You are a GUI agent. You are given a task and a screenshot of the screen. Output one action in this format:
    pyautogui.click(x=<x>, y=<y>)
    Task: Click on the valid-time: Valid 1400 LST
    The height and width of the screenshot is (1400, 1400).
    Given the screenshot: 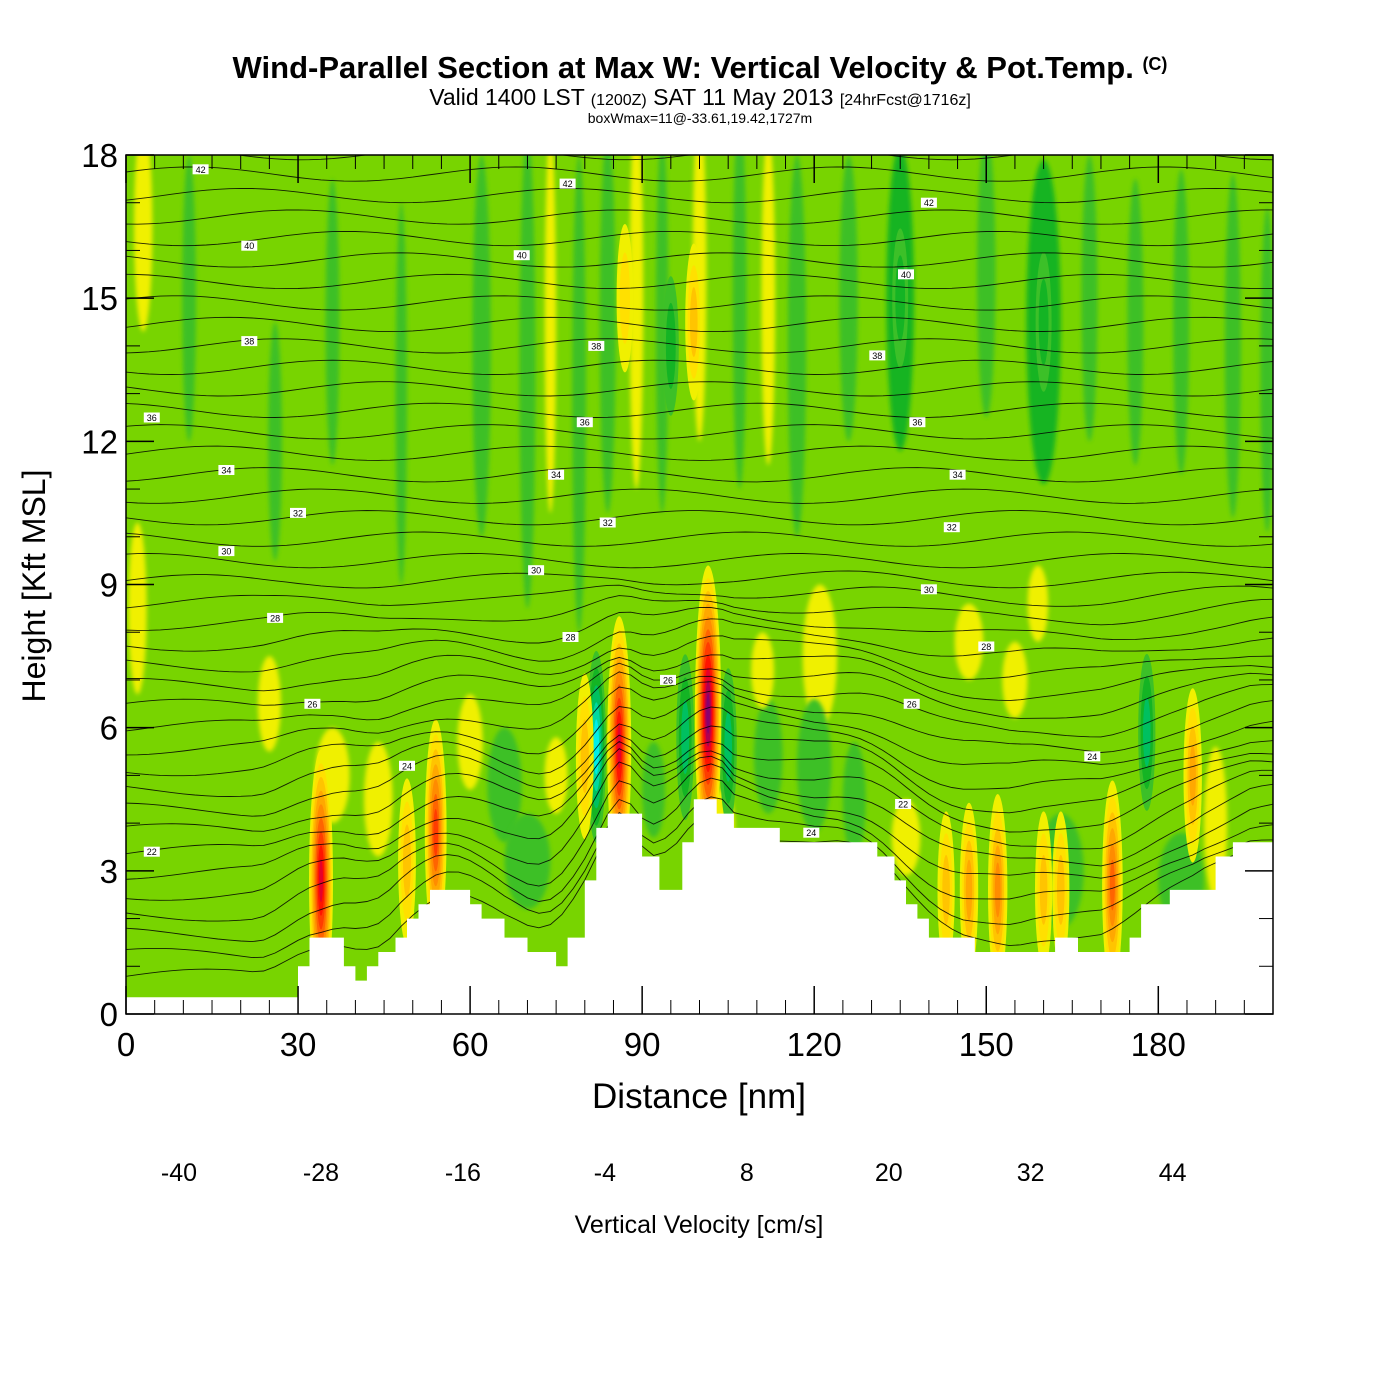 What is the action you would take?
    pyautogui.click(x=507, y=97)
    